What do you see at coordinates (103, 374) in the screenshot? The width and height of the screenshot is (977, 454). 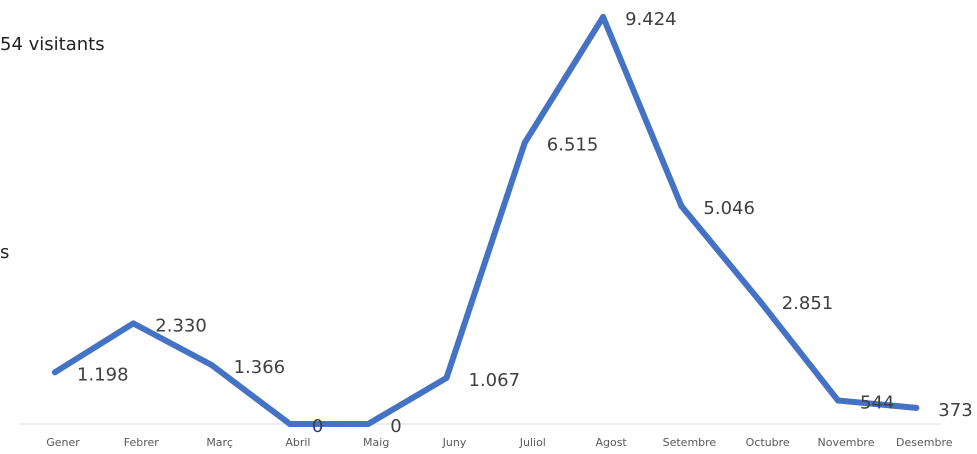 I see `data-label: 1.198` at bounding box center [103, 374].